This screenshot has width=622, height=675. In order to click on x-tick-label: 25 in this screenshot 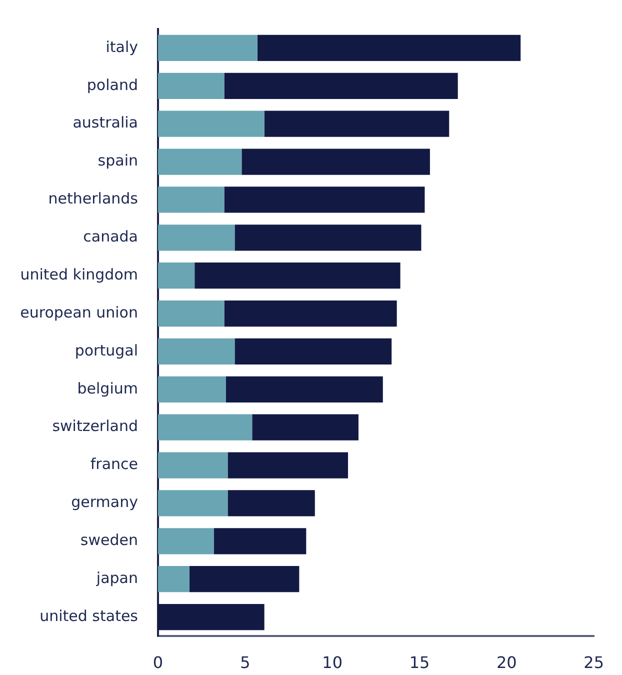, I will do `click(594, 662)`.